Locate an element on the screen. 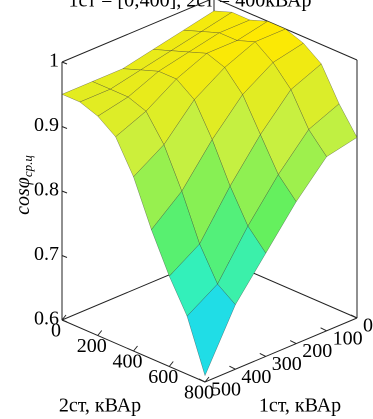 Image resolution: width=373 pixels, height=419 pixels. z-tick-label: 1 is located at coordinates (54, 61).